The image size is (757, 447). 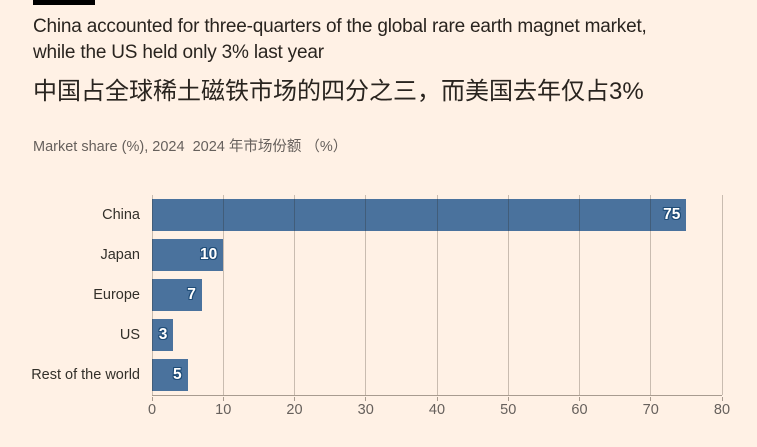 What do you see at coordinates (365, 410) in the screenshot?
I see `tick-label: 30` at bounding box center [365, 410].